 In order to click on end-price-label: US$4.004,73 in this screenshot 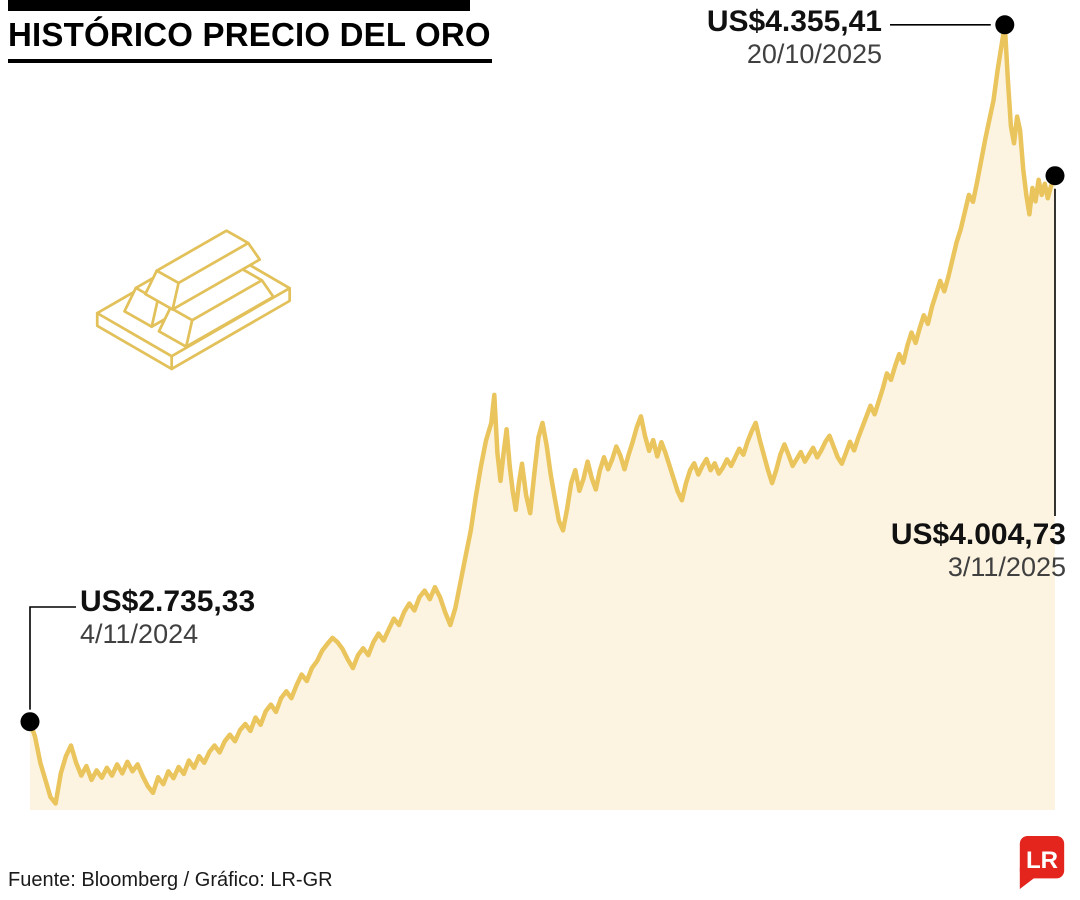, I will do `click(978, 534)`.